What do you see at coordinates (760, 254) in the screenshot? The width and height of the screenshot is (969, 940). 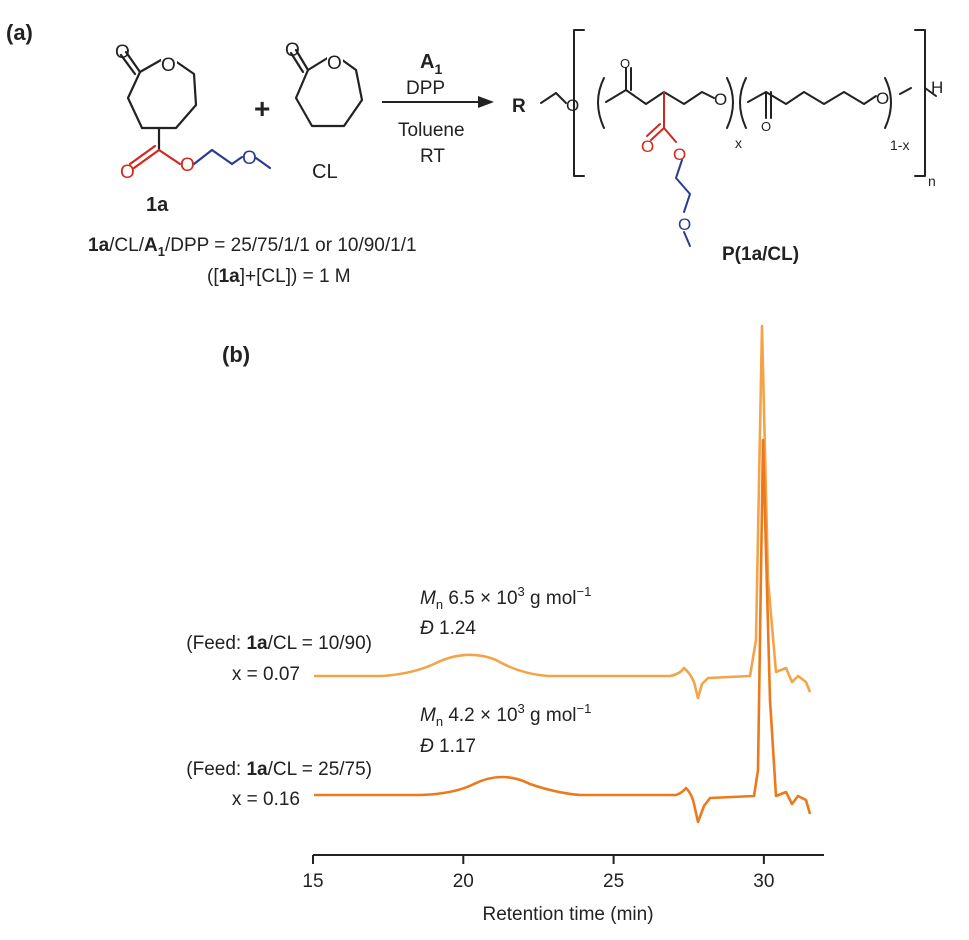 I see `product-label: P(1a/CL)` at bounding box center [760, 254].